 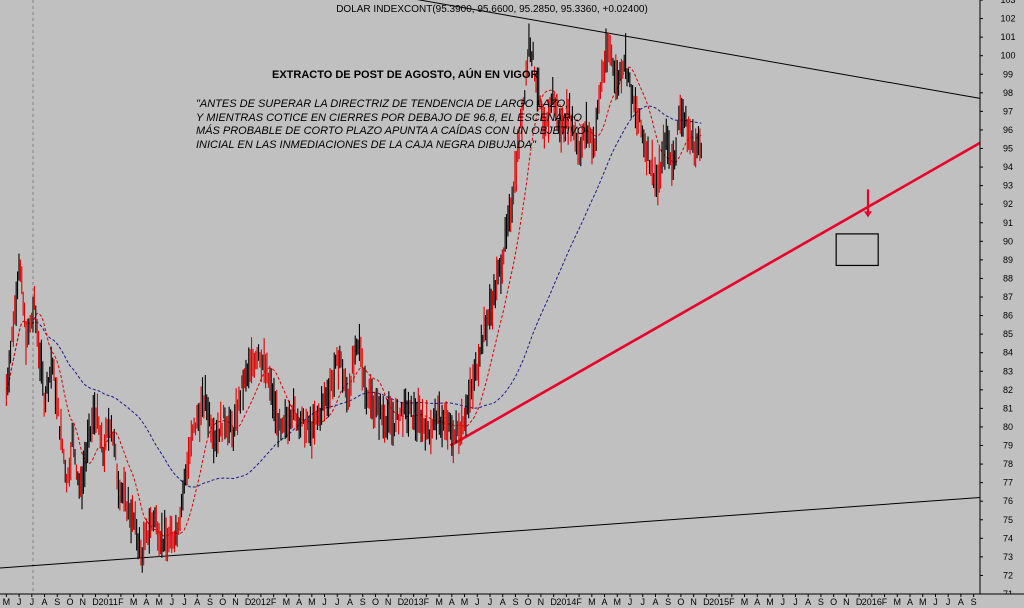 I want to click on y-tick-label: 87, so click(x=1008, y=297).